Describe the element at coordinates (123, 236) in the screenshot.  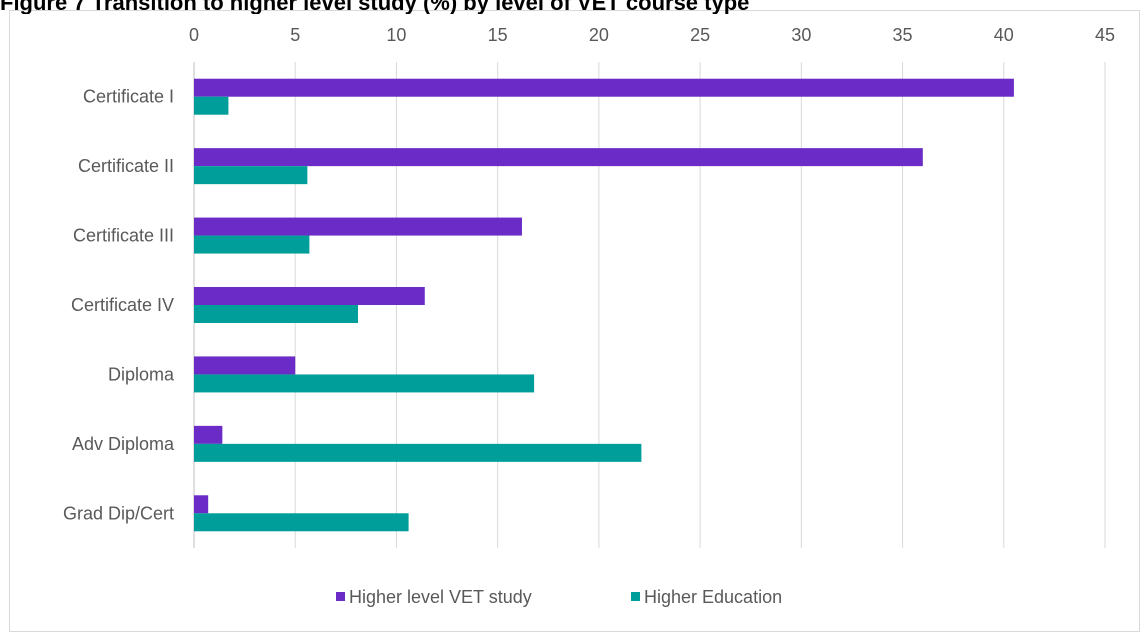
I see `category-label: Certificate III` at that location.